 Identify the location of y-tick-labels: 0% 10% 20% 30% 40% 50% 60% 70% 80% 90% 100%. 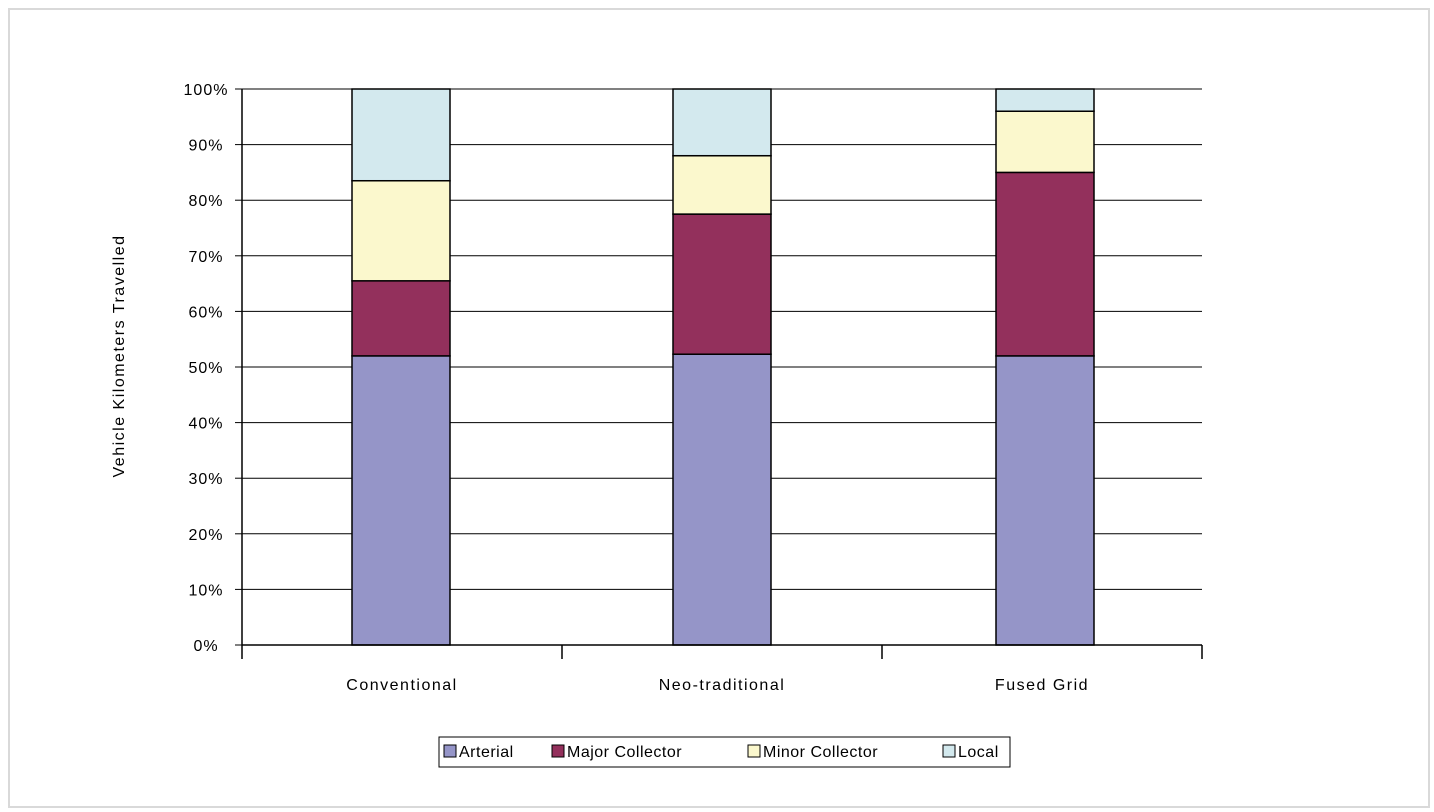
(206, 368).